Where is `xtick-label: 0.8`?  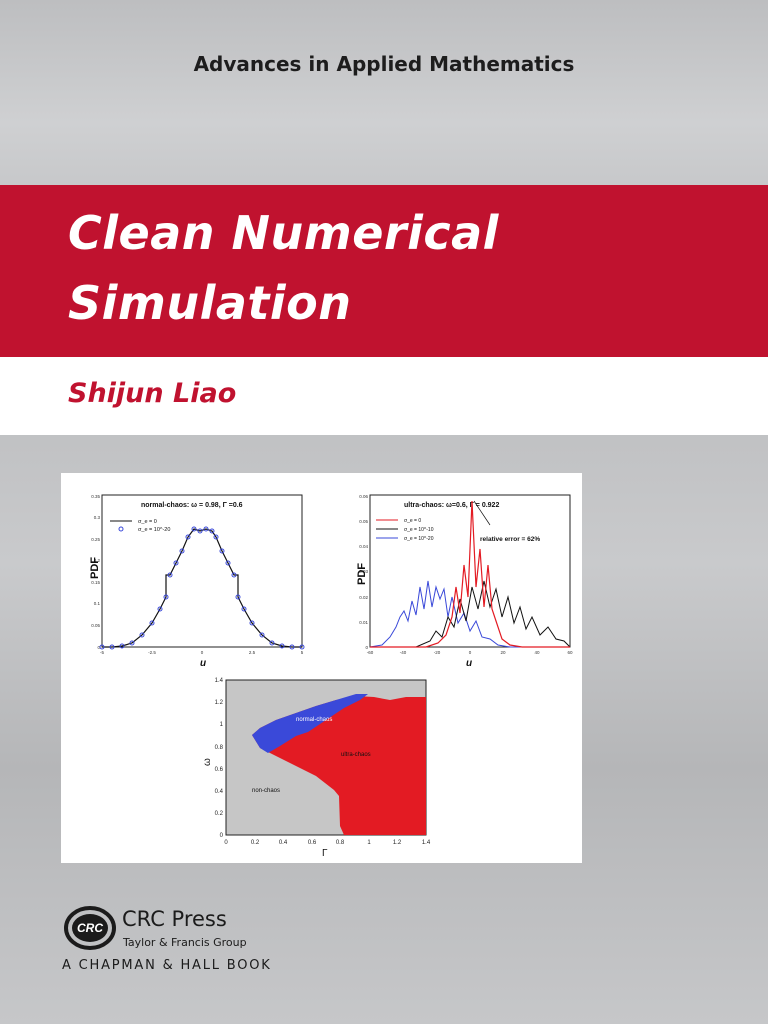 xtick-label: 0.8 is located at coordinates (340, 843).